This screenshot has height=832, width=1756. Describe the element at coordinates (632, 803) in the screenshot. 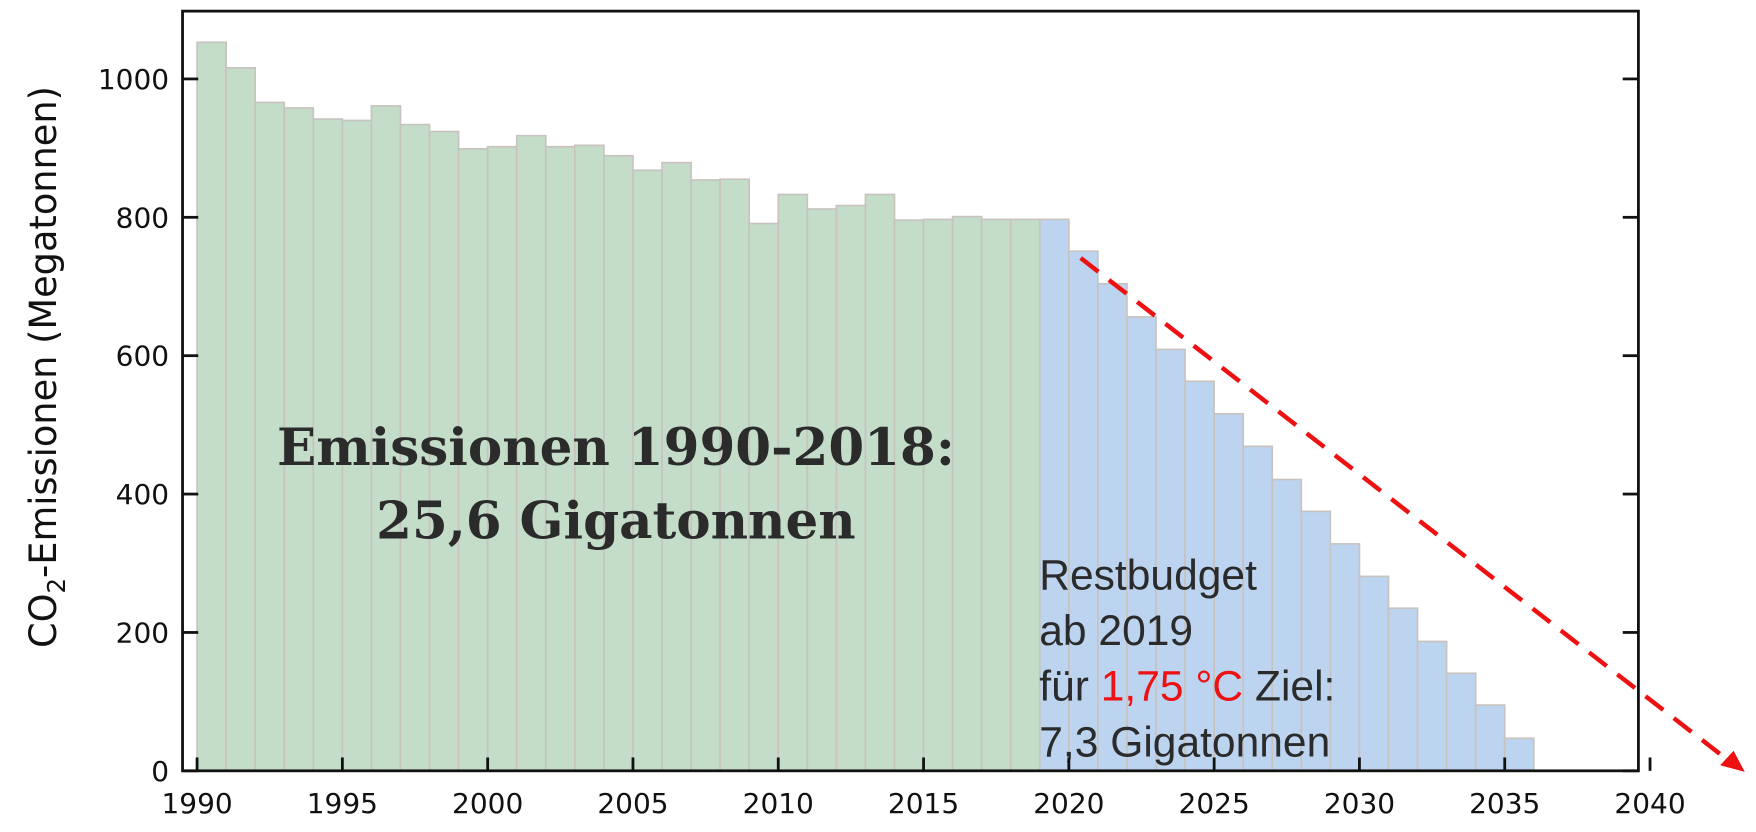

I see `x-tick-label: 2005` at that location.